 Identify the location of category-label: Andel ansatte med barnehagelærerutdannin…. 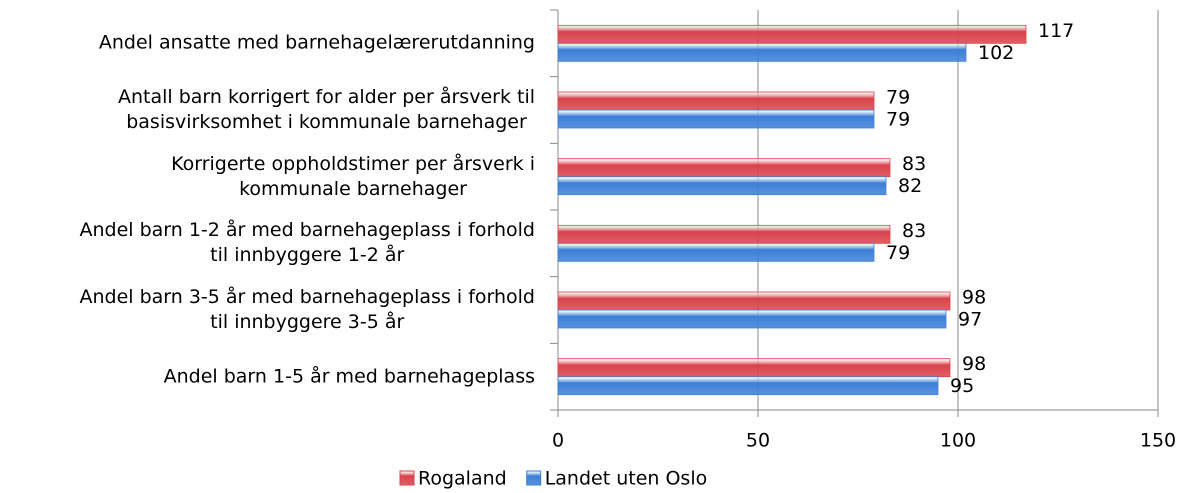
(316, 42).